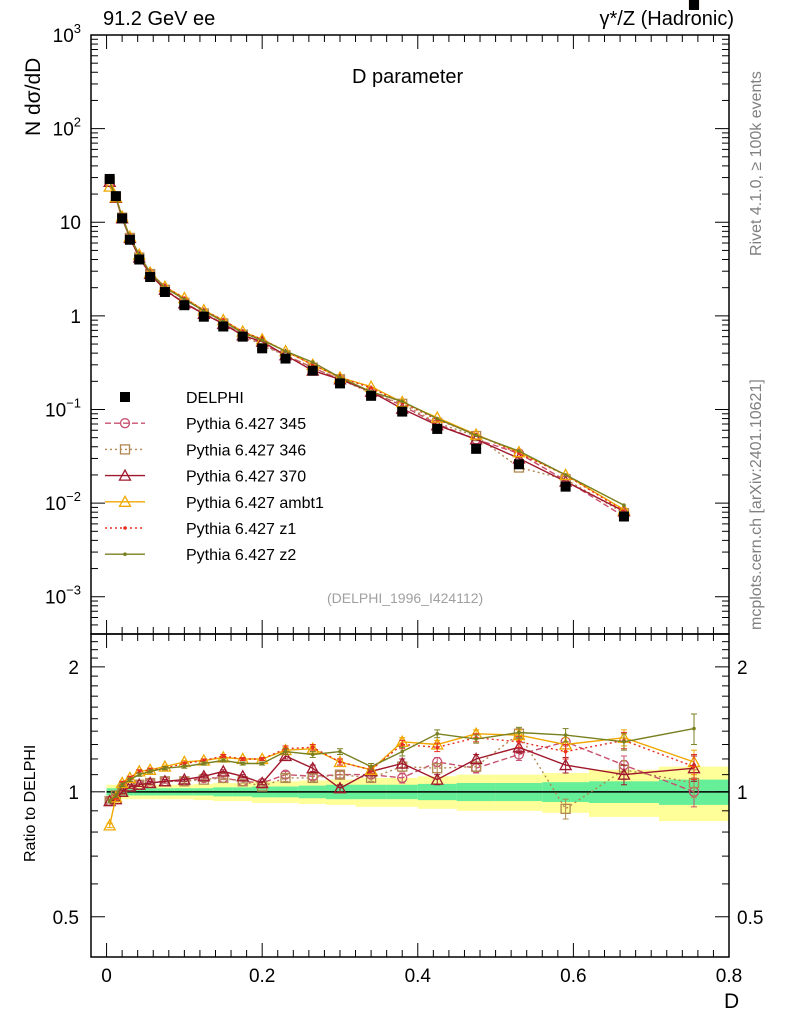  What do you see at coordinates (182, 398) in the screenshot?
I see `legend-entry: DELPHI` at bounding box center [182, 398].